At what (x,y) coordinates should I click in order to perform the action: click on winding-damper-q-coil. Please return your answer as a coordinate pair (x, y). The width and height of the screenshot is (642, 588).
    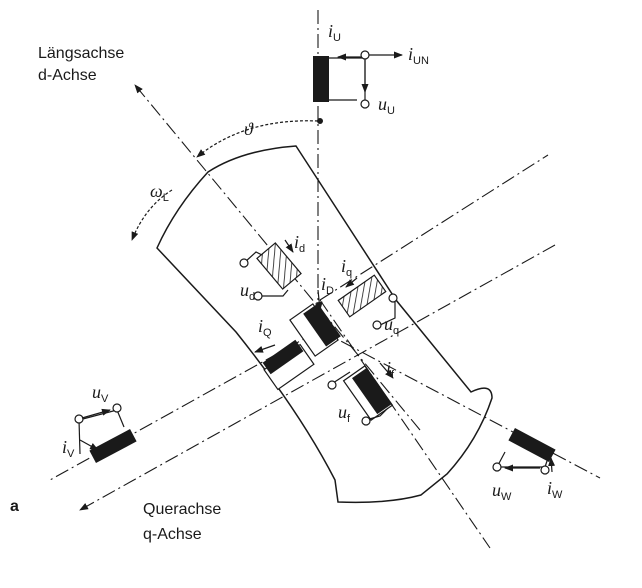
    Looking at the image, I should click on (283, 357).